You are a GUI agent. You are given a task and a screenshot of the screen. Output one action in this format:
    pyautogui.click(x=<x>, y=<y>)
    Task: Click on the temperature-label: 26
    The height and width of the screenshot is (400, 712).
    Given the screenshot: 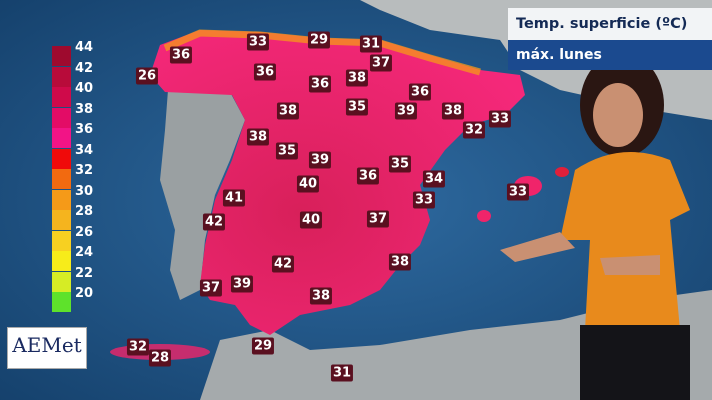 What is the action you would take?
    pyautogui.click(x=147, y=76)
    